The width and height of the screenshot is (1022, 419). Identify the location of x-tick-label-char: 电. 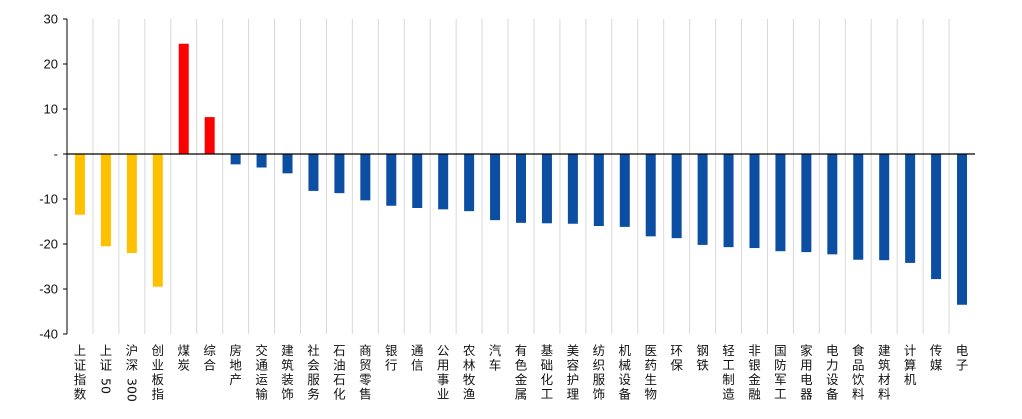
(806, 379).